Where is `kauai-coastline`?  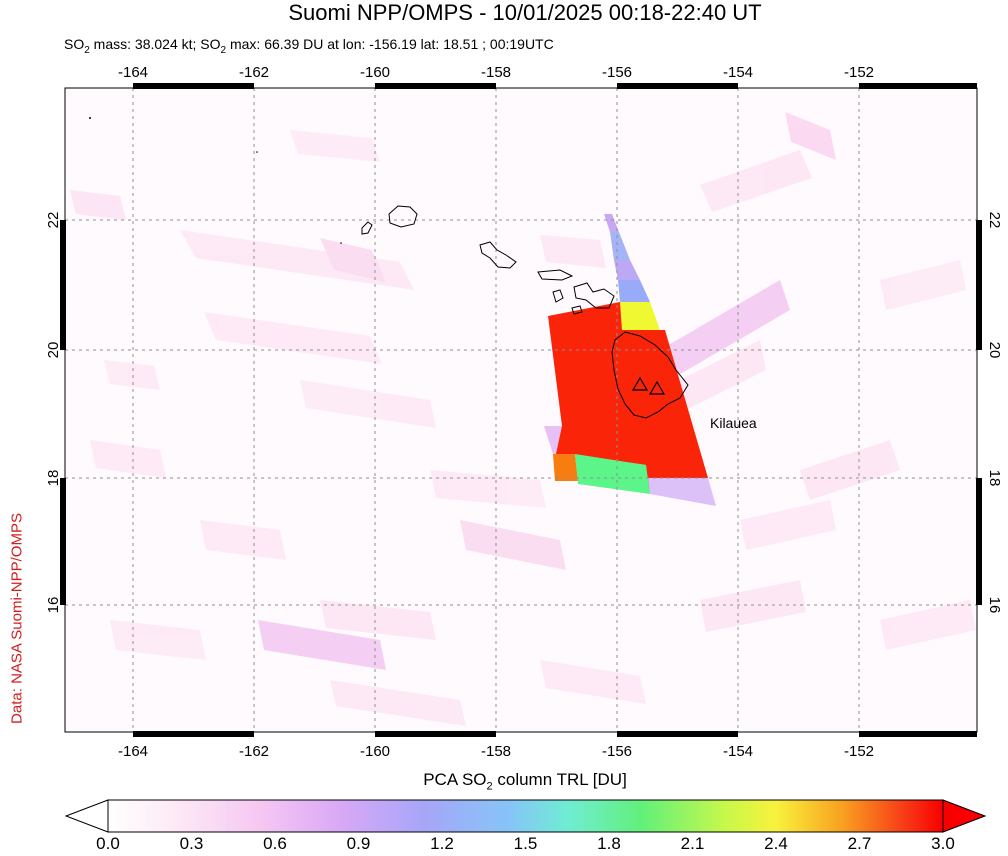
kauai-coastline is located at coordinates (403, 216).